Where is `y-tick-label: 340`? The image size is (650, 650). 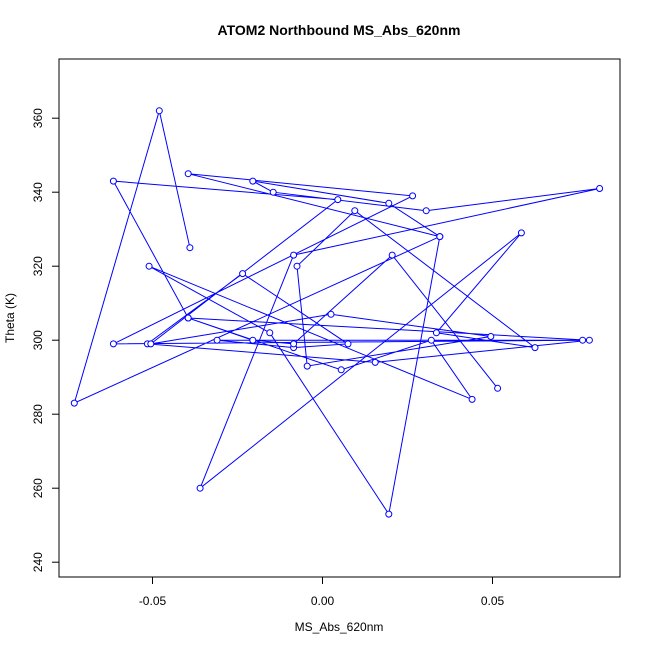
y-tick-label: 340 is located at coordinates (38, 192).